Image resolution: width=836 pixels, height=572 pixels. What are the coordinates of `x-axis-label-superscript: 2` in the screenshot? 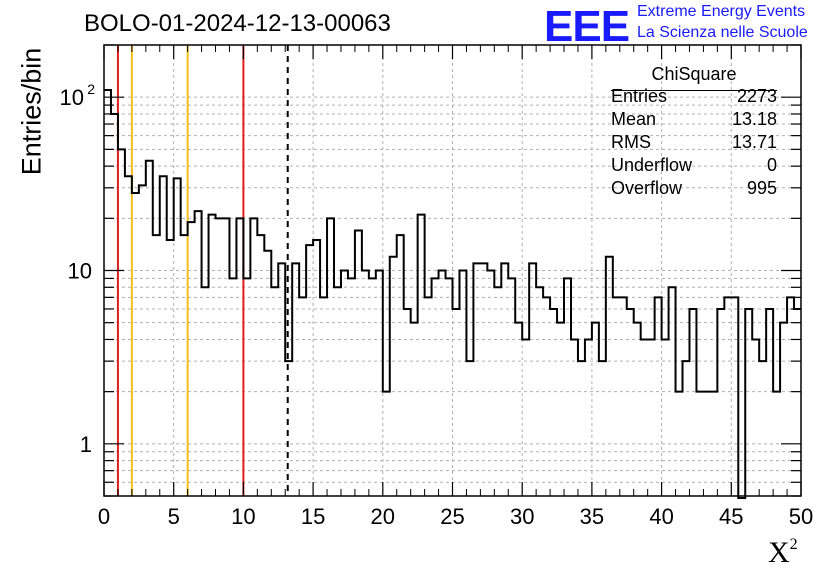 It's located at (793, 544).